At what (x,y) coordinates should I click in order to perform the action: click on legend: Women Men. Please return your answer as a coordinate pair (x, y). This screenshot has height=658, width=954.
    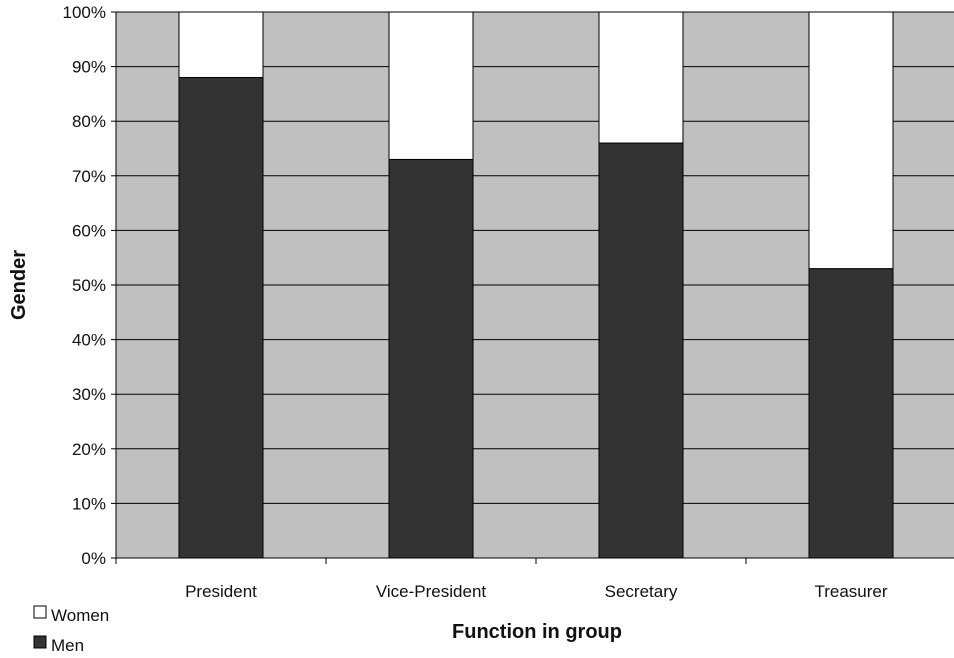
    Looking at the image, I should click on (71, 630).